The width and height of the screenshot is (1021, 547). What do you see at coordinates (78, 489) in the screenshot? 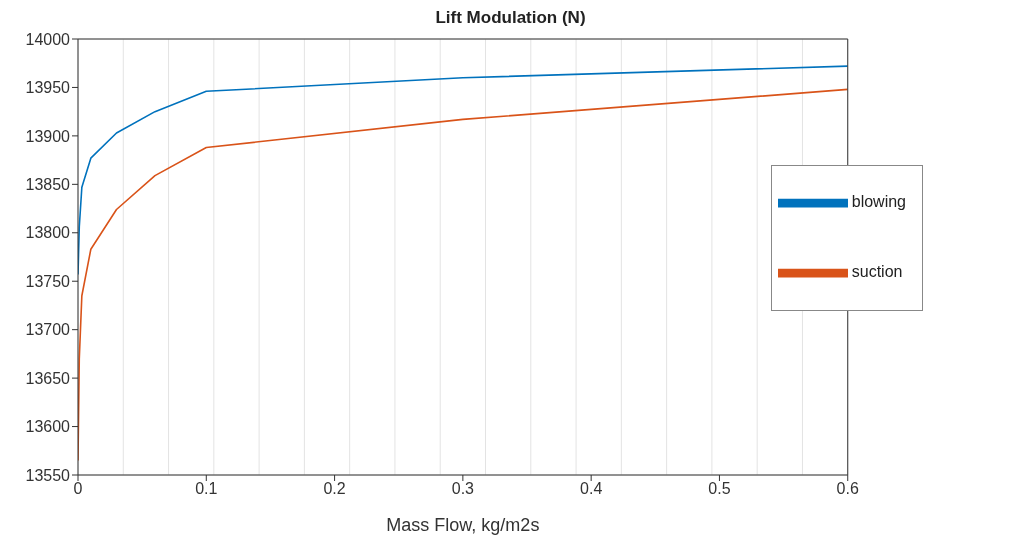
I see `x-tick-label: 0` at bounding box center [78, 489].